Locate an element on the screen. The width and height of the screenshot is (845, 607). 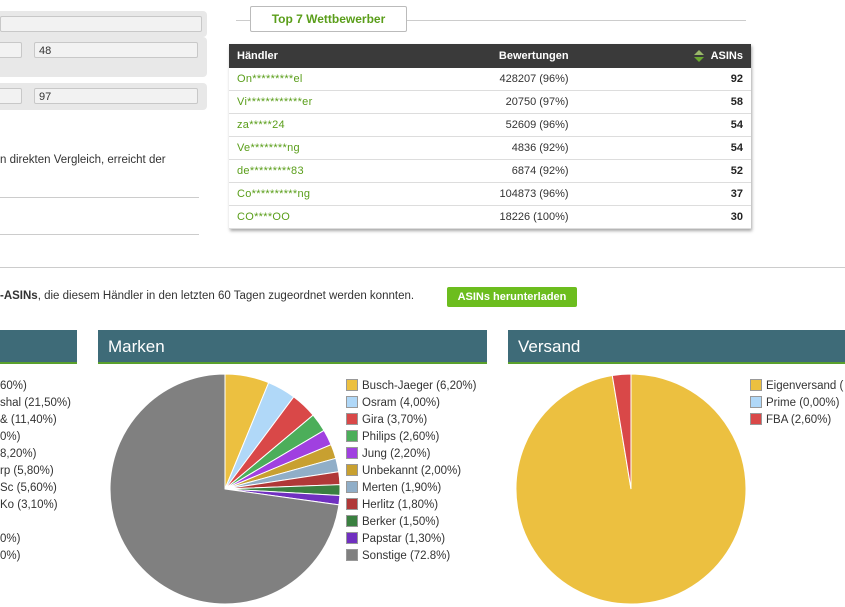
number-field-a: 48 is located at coordinates (116, 50).